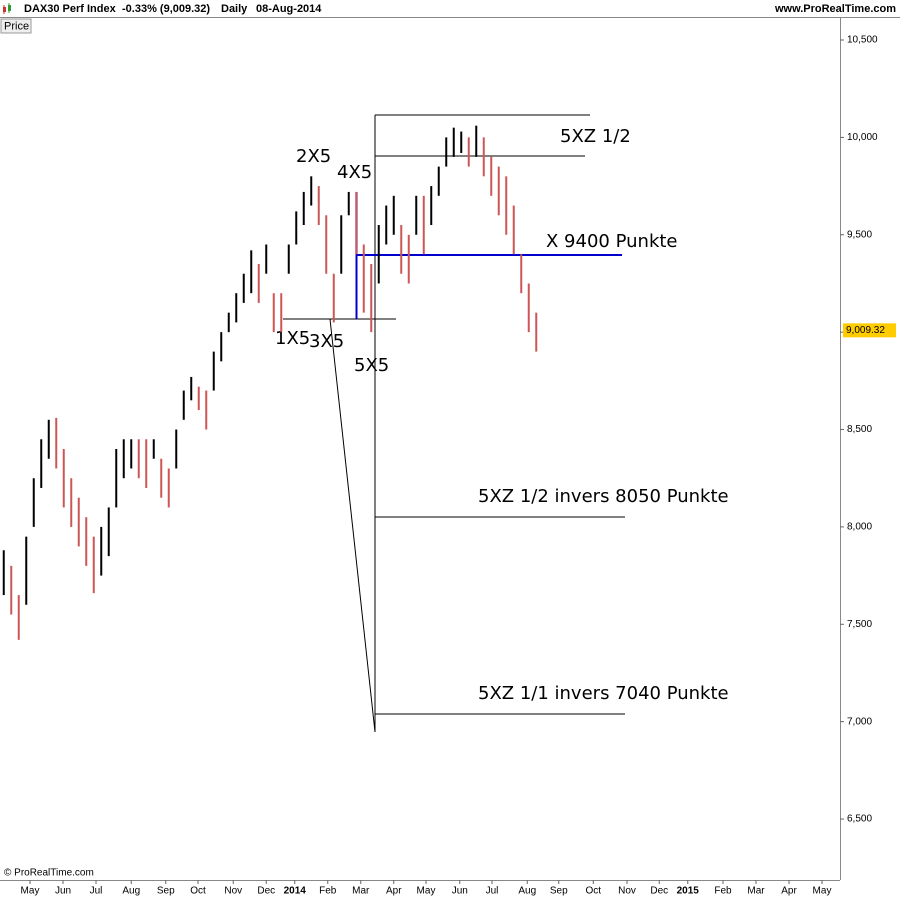  Describe the element at coordinates (49, 873) in the screenshot. I see `copyright: © ProRealTime.com` at that location.